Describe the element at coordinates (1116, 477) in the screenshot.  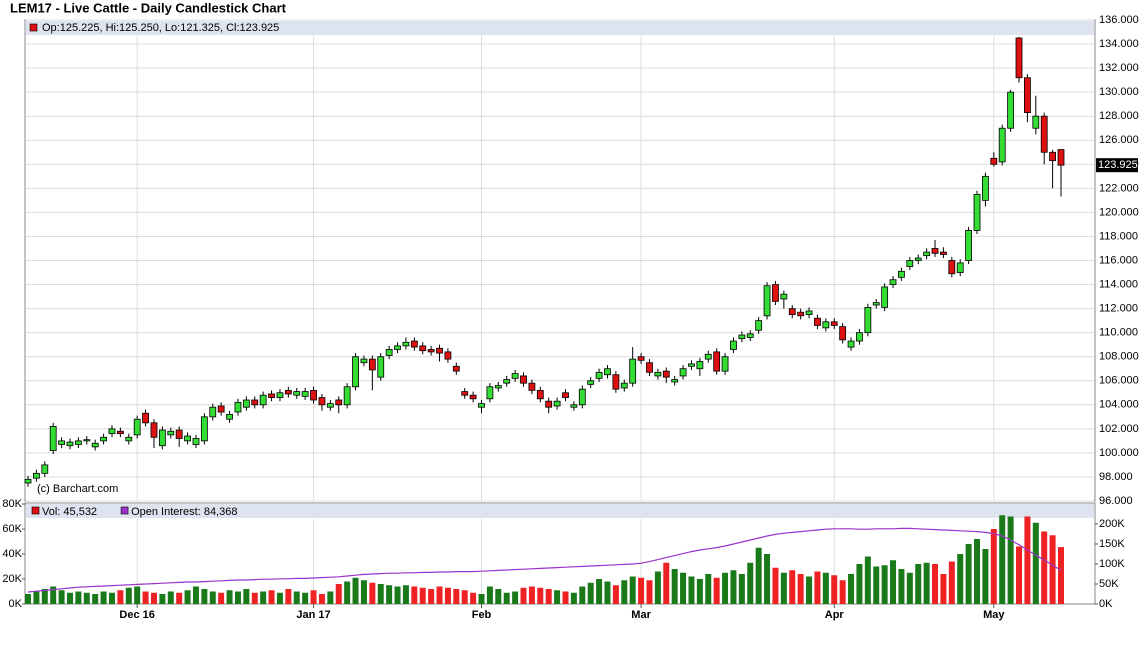
I see `y-tick-label: 98.000` at that location.